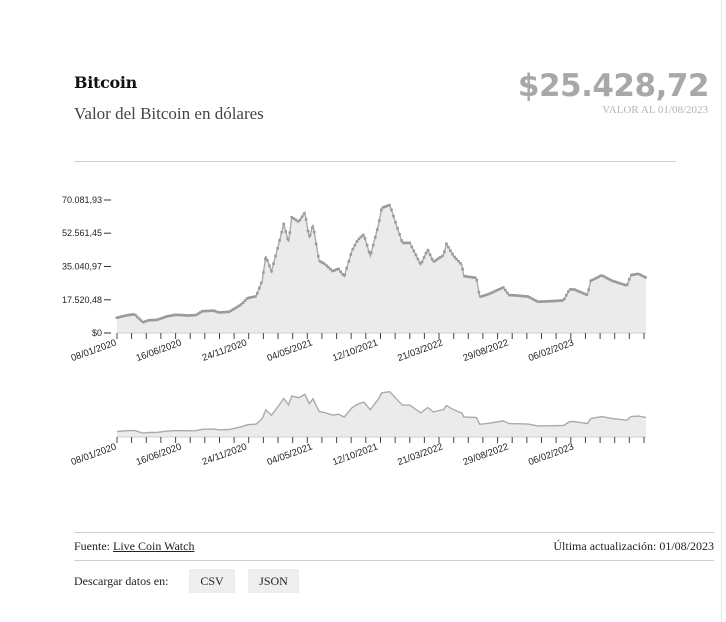  Describe the element at coordinates (82, 300) in the screenshot. I see `y-tick-label: 17.520,48` at that location.